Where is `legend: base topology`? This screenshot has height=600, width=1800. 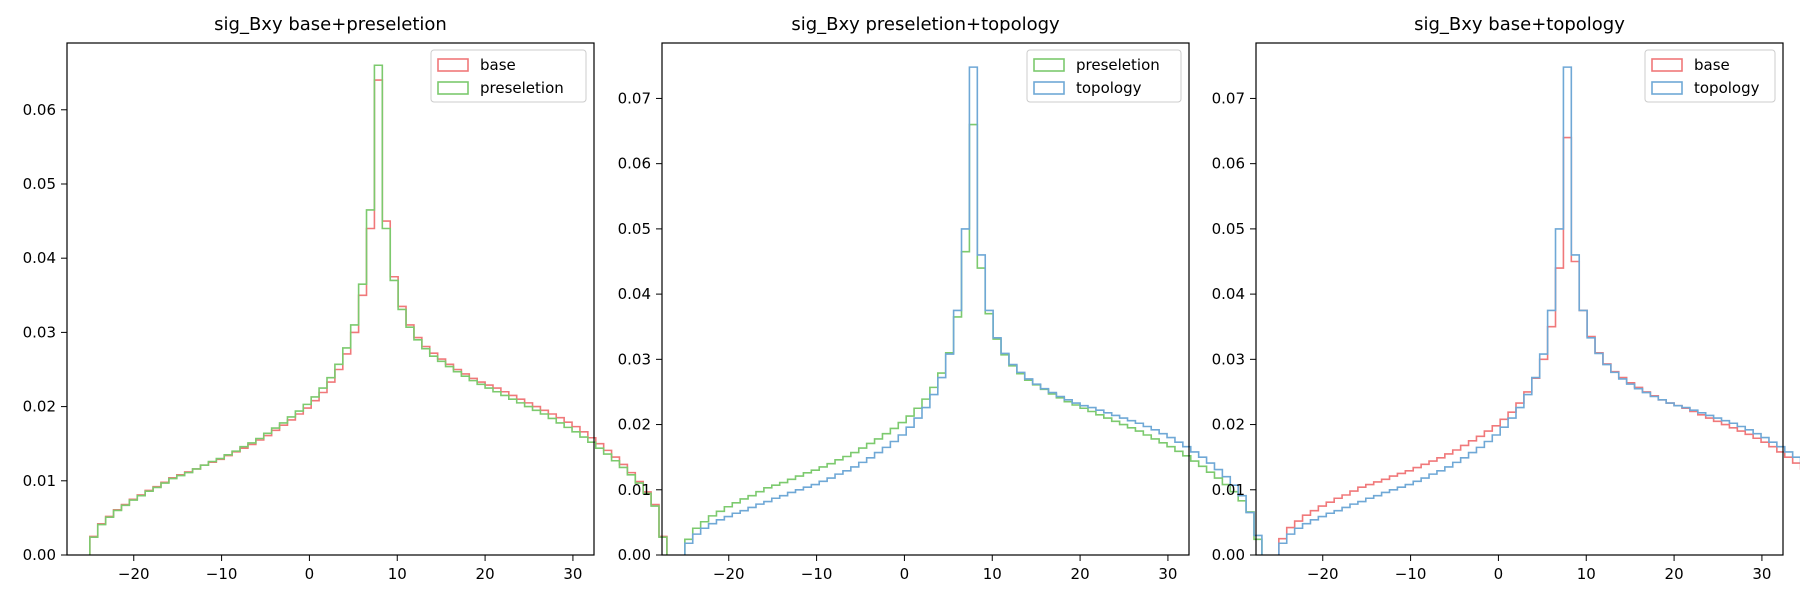 legend: base topology is located at coordinates (1710, 76).